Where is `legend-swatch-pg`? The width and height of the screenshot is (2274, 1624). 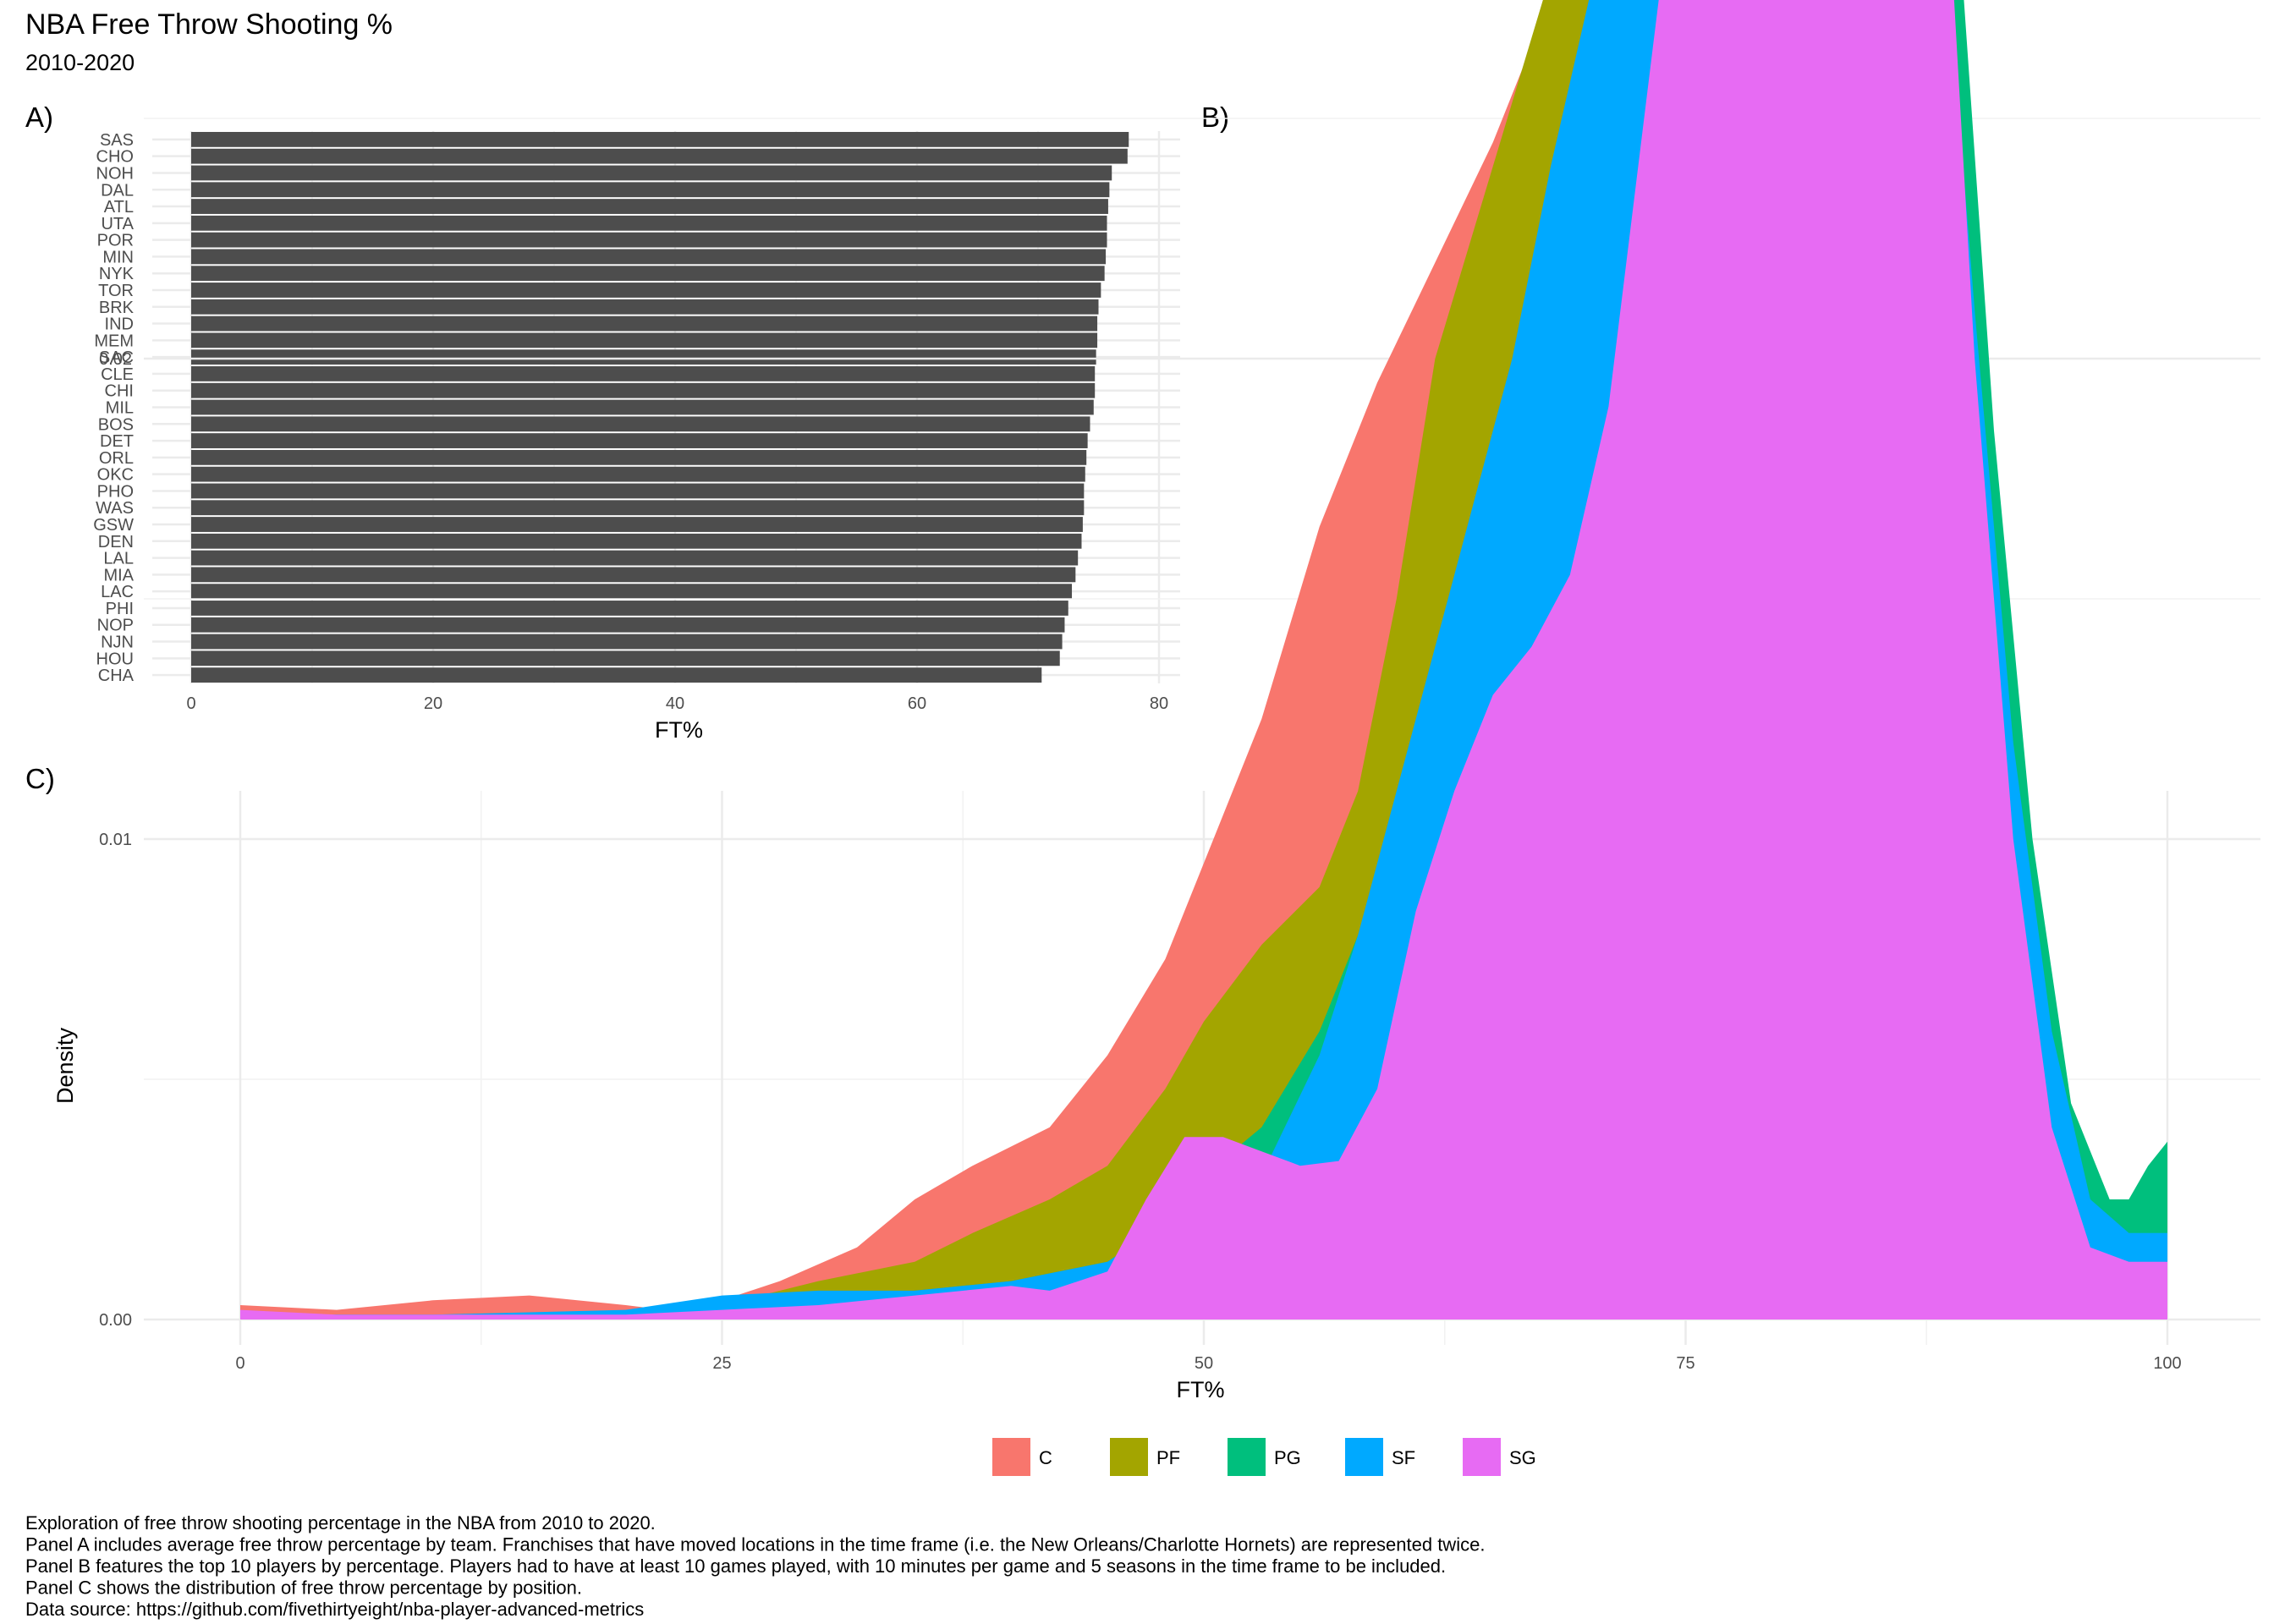 legend-swatch-pg is located at coordinates (1247, 1457).